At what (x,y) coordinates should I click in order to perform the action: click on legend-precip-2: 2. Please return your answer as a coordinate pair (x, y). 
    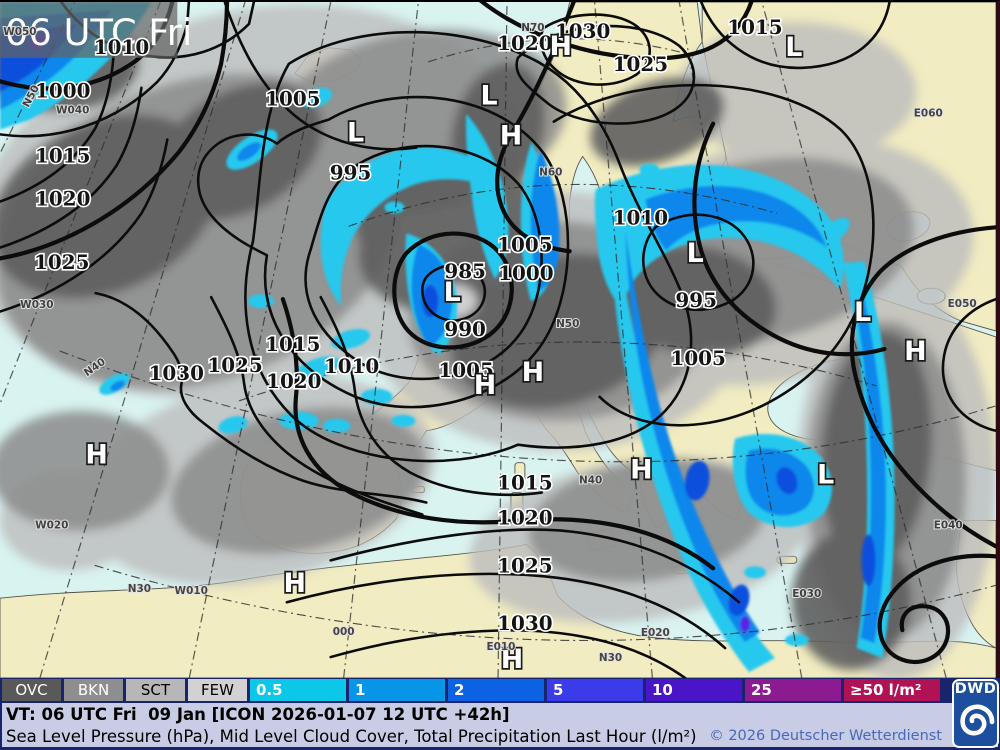
    Looking at the image, I should click on (496, 690).